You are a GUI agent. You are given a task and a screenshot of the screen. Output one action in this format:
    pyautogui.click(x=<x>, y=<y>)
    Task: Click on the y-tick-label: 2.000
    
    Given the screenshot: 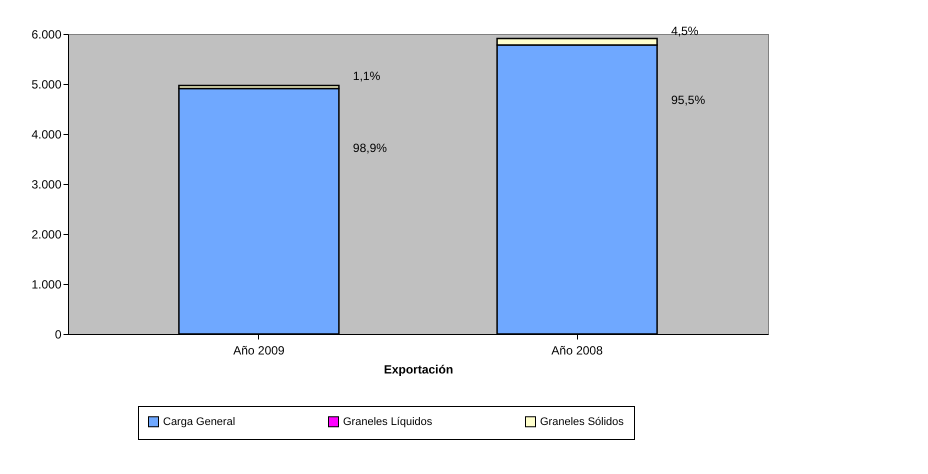 What is the action you would take?
    pyautogui.click(x=46, y=235)
    